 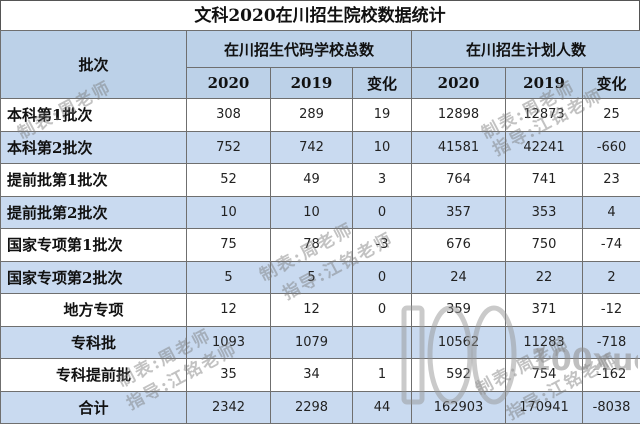 I want to click on schools-2020: 75, so click(x=228, y=245).